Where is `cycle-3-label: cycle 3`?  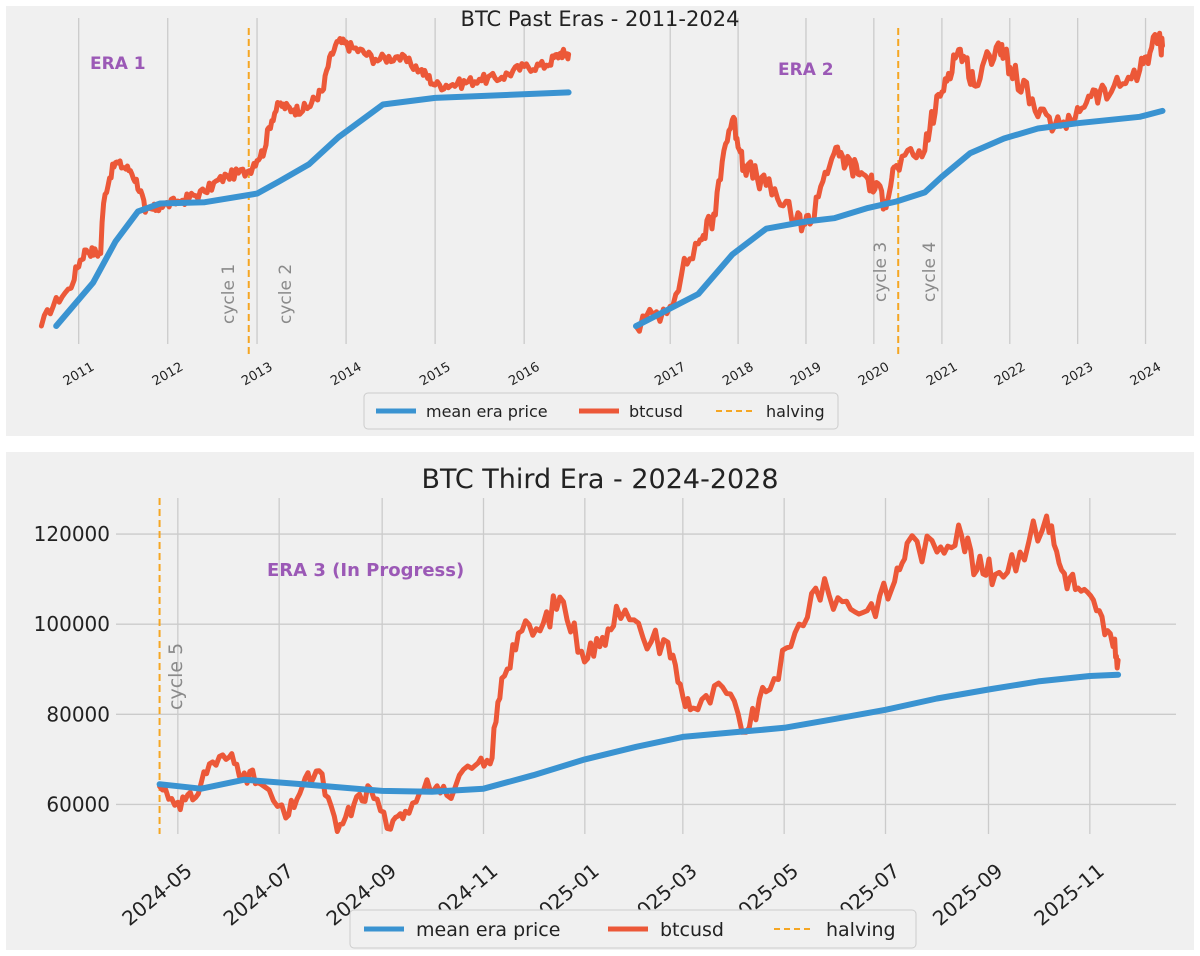 cycle-3-label: cycle 3 is located at coordinates (881, 272).